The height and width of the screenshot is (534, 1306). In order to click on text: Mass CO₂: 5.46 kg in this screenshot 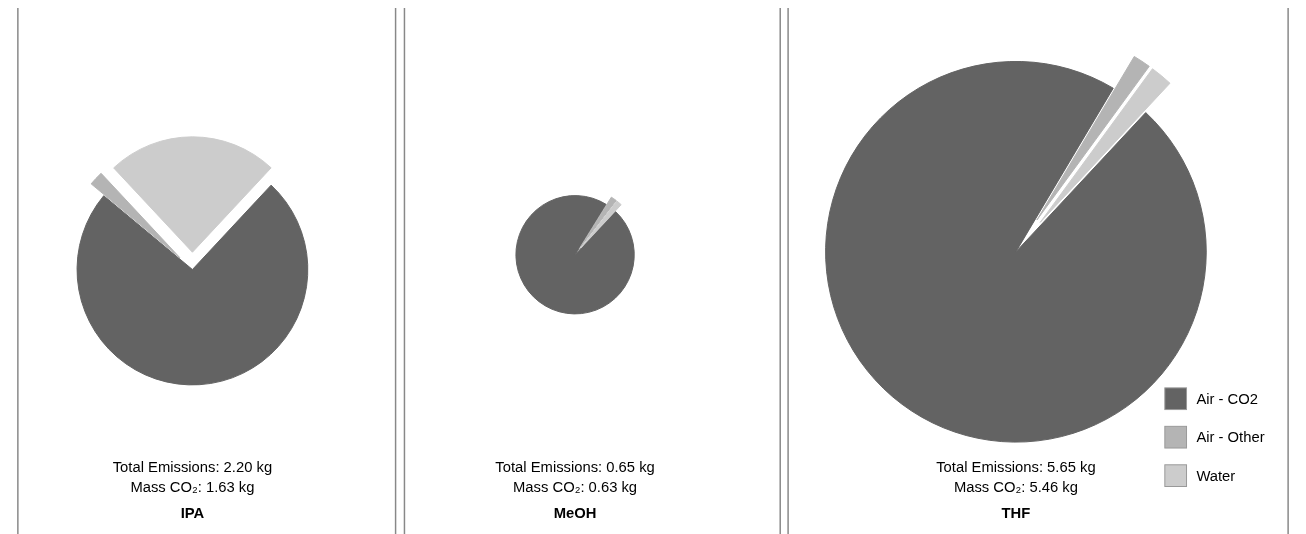, I will do `click(1015, 487)`.